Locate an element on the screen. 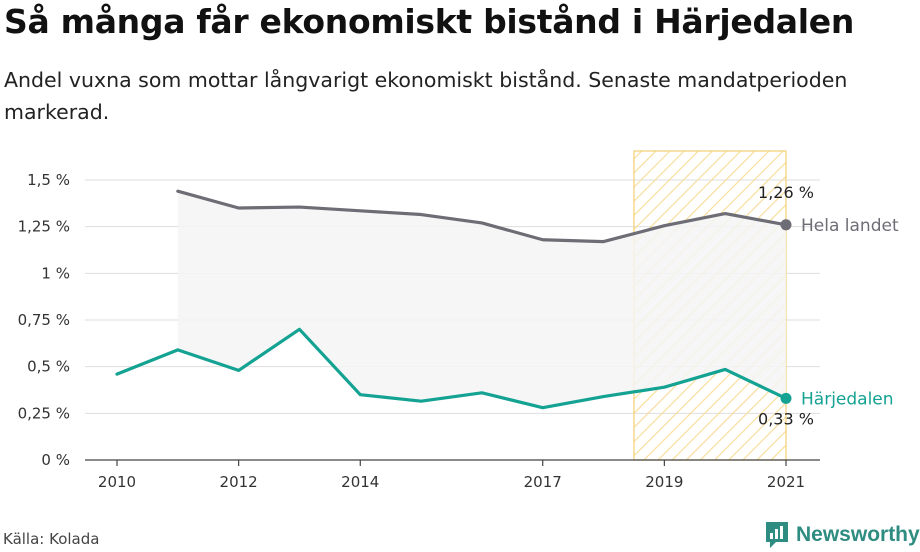  brand-logo: Newsworthy is located at coordinates (842, 535).